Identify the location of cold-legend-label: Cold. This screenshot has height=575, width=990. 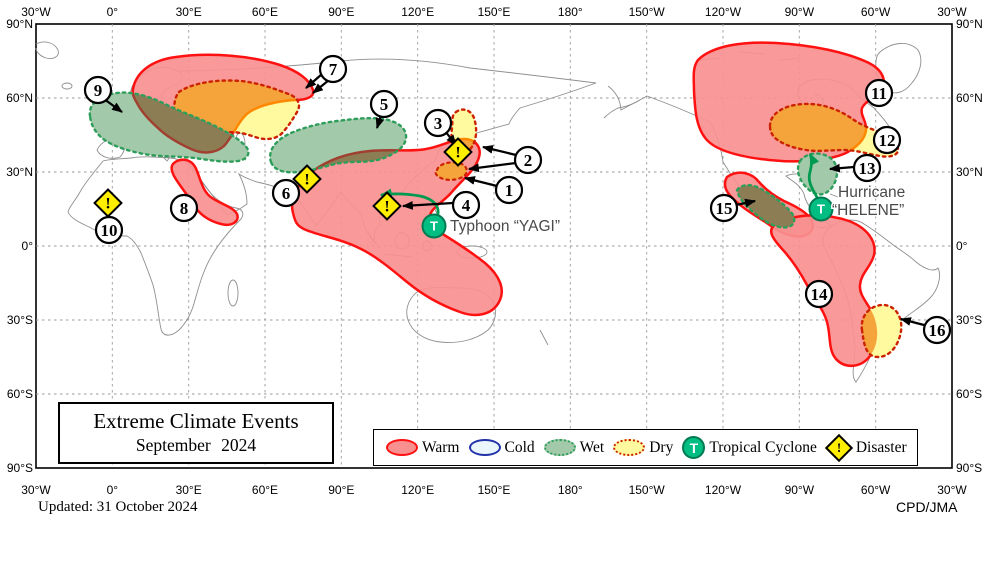
(519, 447).